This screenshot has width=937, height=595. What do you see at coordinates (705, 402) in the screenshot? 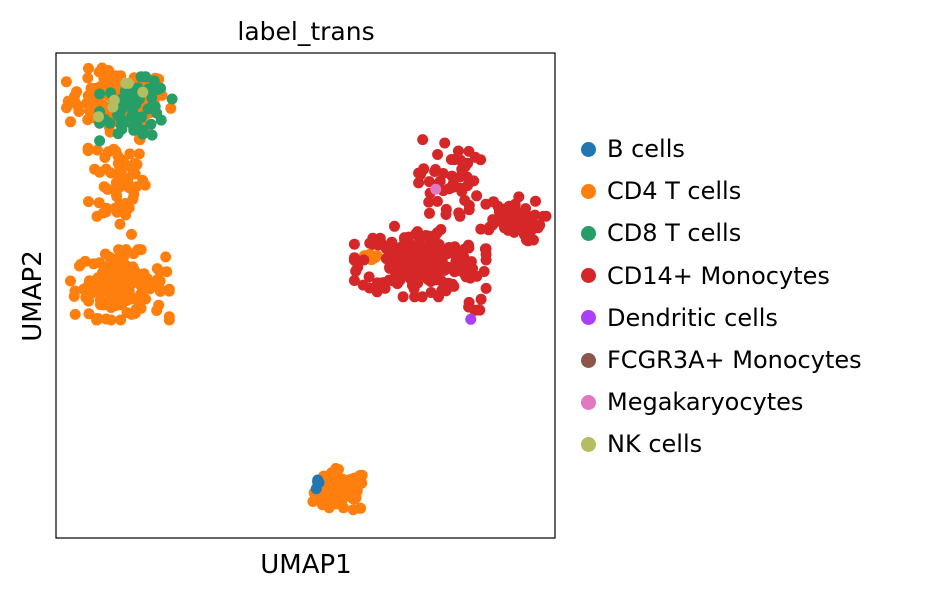
I see `legend-label: Megakaryocytes` at bounding box center [705, 402].